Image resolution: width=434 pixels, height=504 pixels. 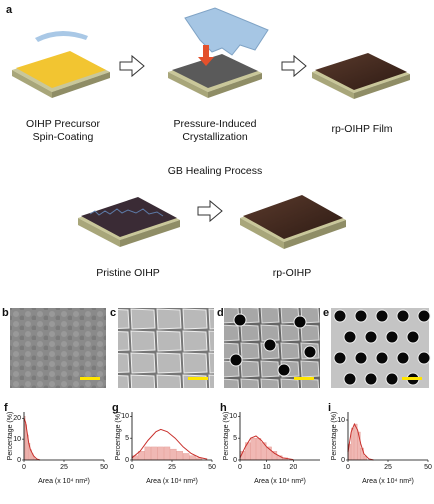 I want to click on x-tick-label: 10, so click(x=267, y=467).